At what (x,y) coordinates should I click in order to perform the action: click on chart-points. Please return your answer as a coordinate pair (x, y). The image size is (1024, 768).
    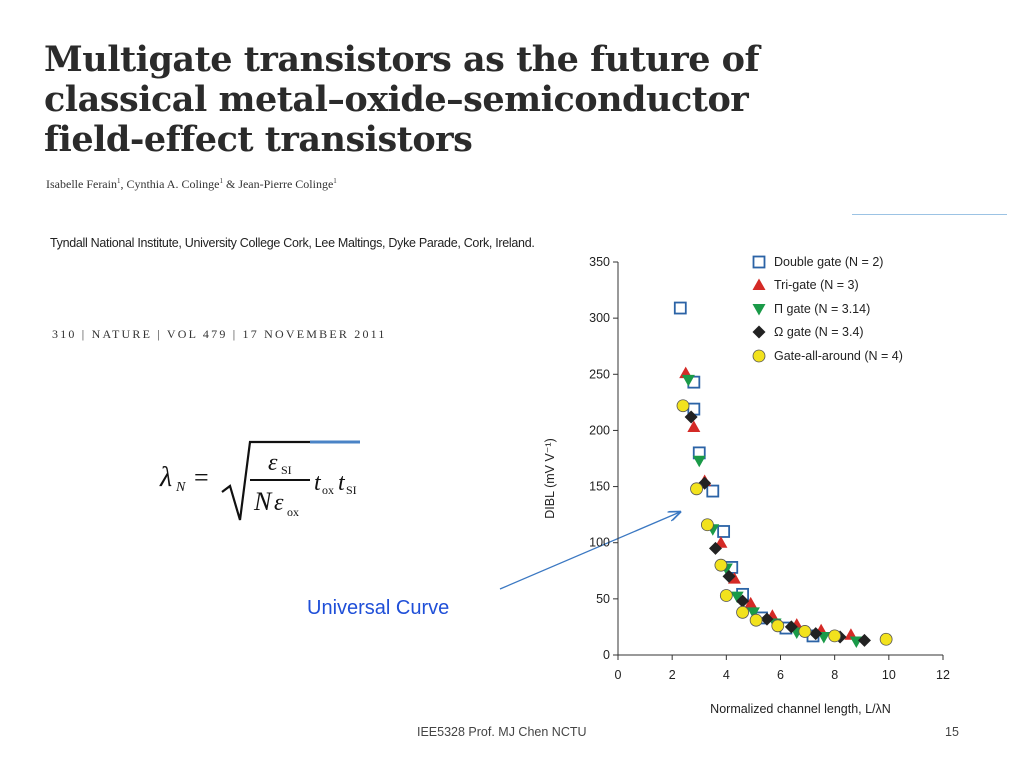
    Looking at the image, I should click on (783, 475).